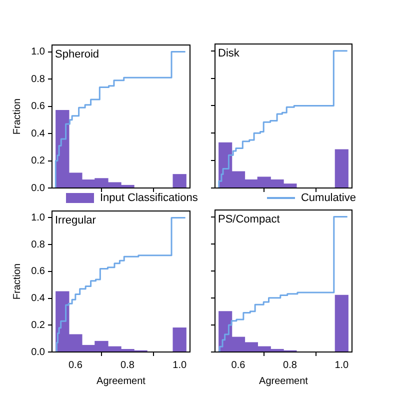 The width and height of the screenshot is (395, 395). What do you see at coordinates (328, 198) in the screenshot?
I see `legend-label: Cumulative` at bounding box center [328, 198].